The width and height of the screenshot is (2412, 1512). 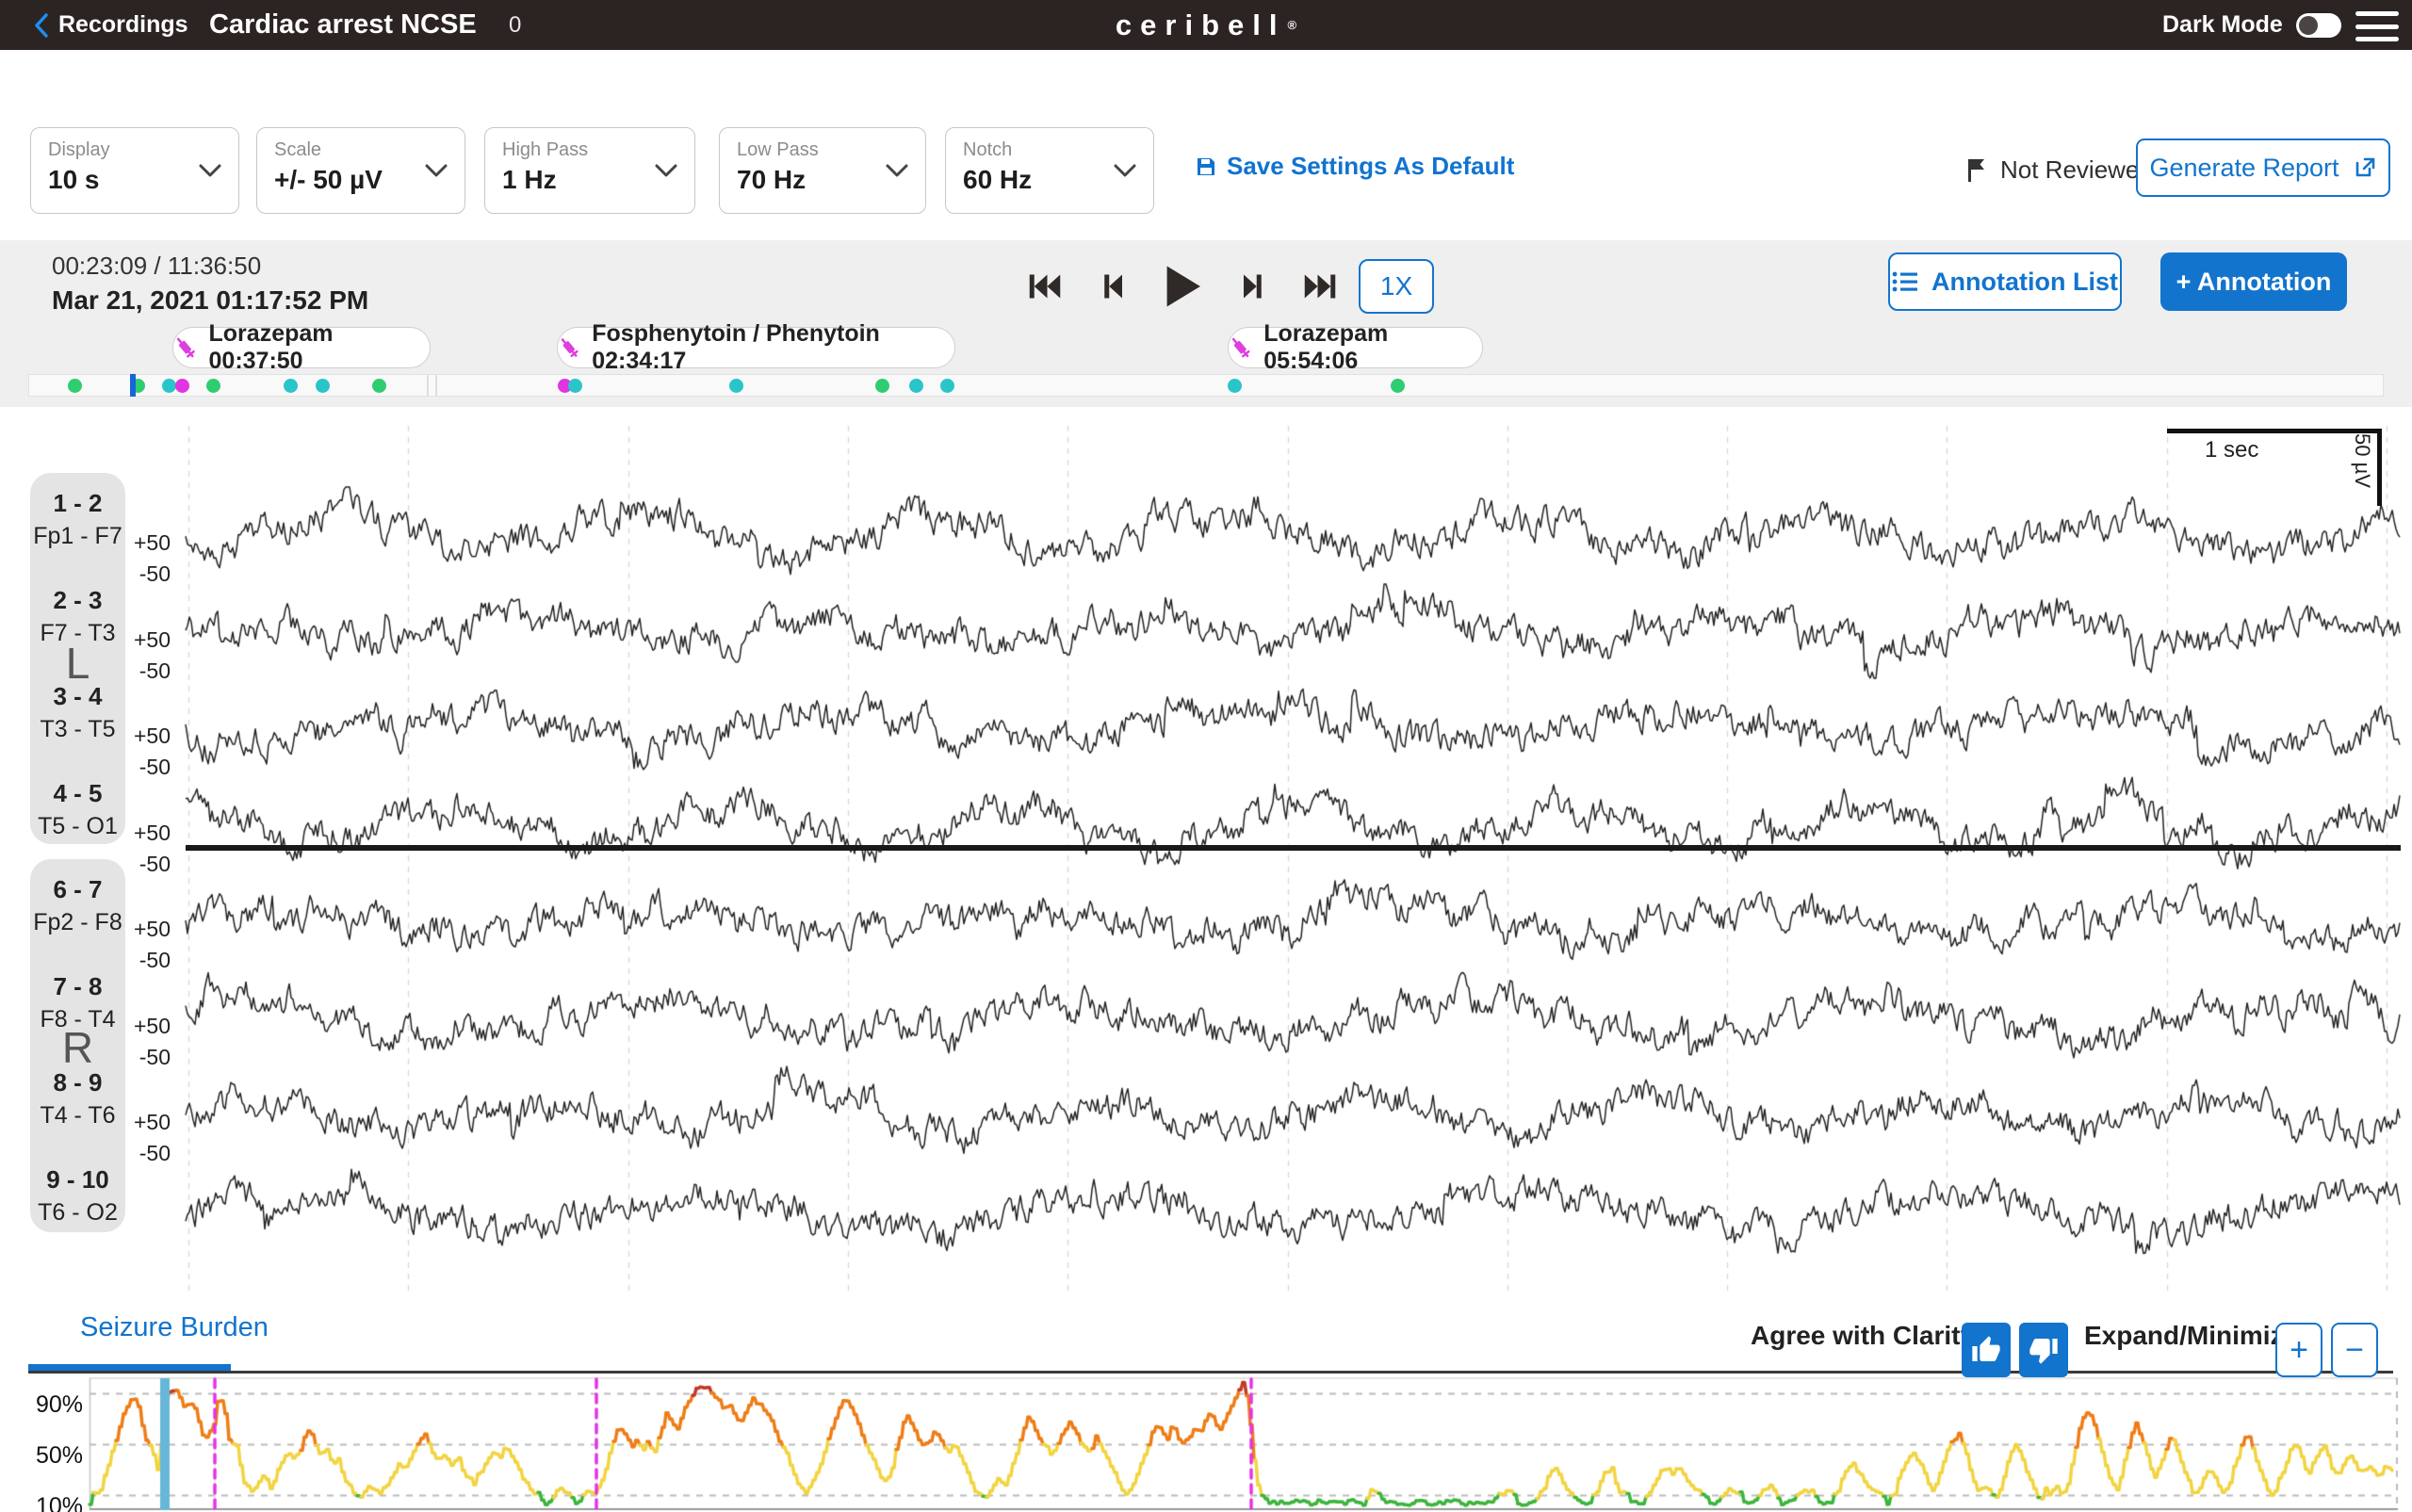 I want to click on dropdown-display: Display 10 s, so click(x=134, y=170).